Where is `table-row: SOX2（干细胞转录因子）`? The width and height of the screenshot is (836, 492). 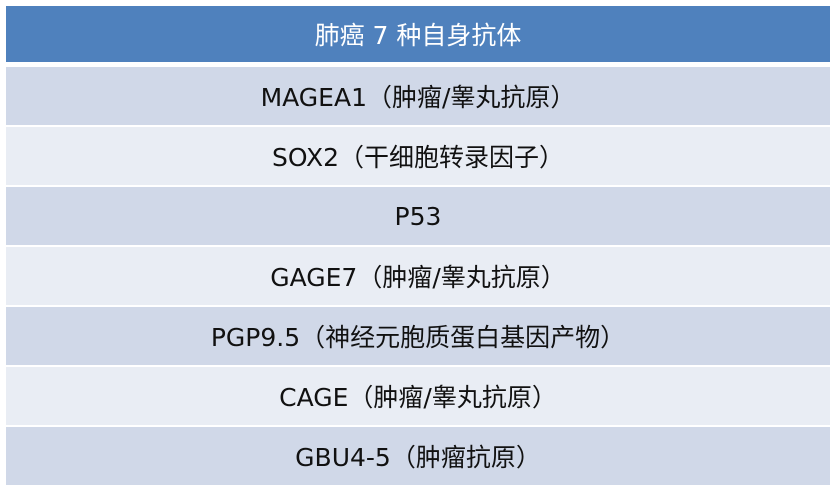
table-row: SOX2（干细胞转录因子） is located at coordinates (418, 156).